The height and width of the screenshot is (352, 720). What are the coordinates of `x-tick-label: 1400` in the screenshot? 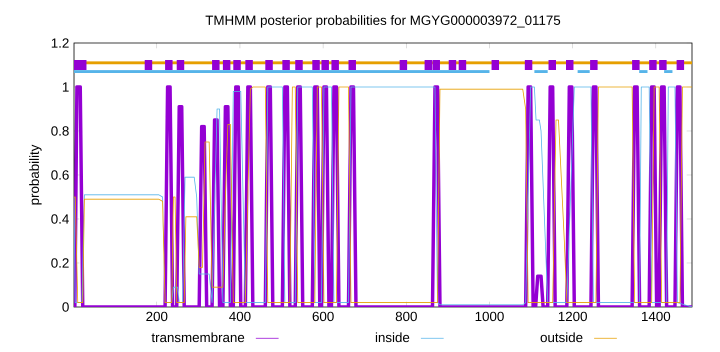 It's located at (656, 317).